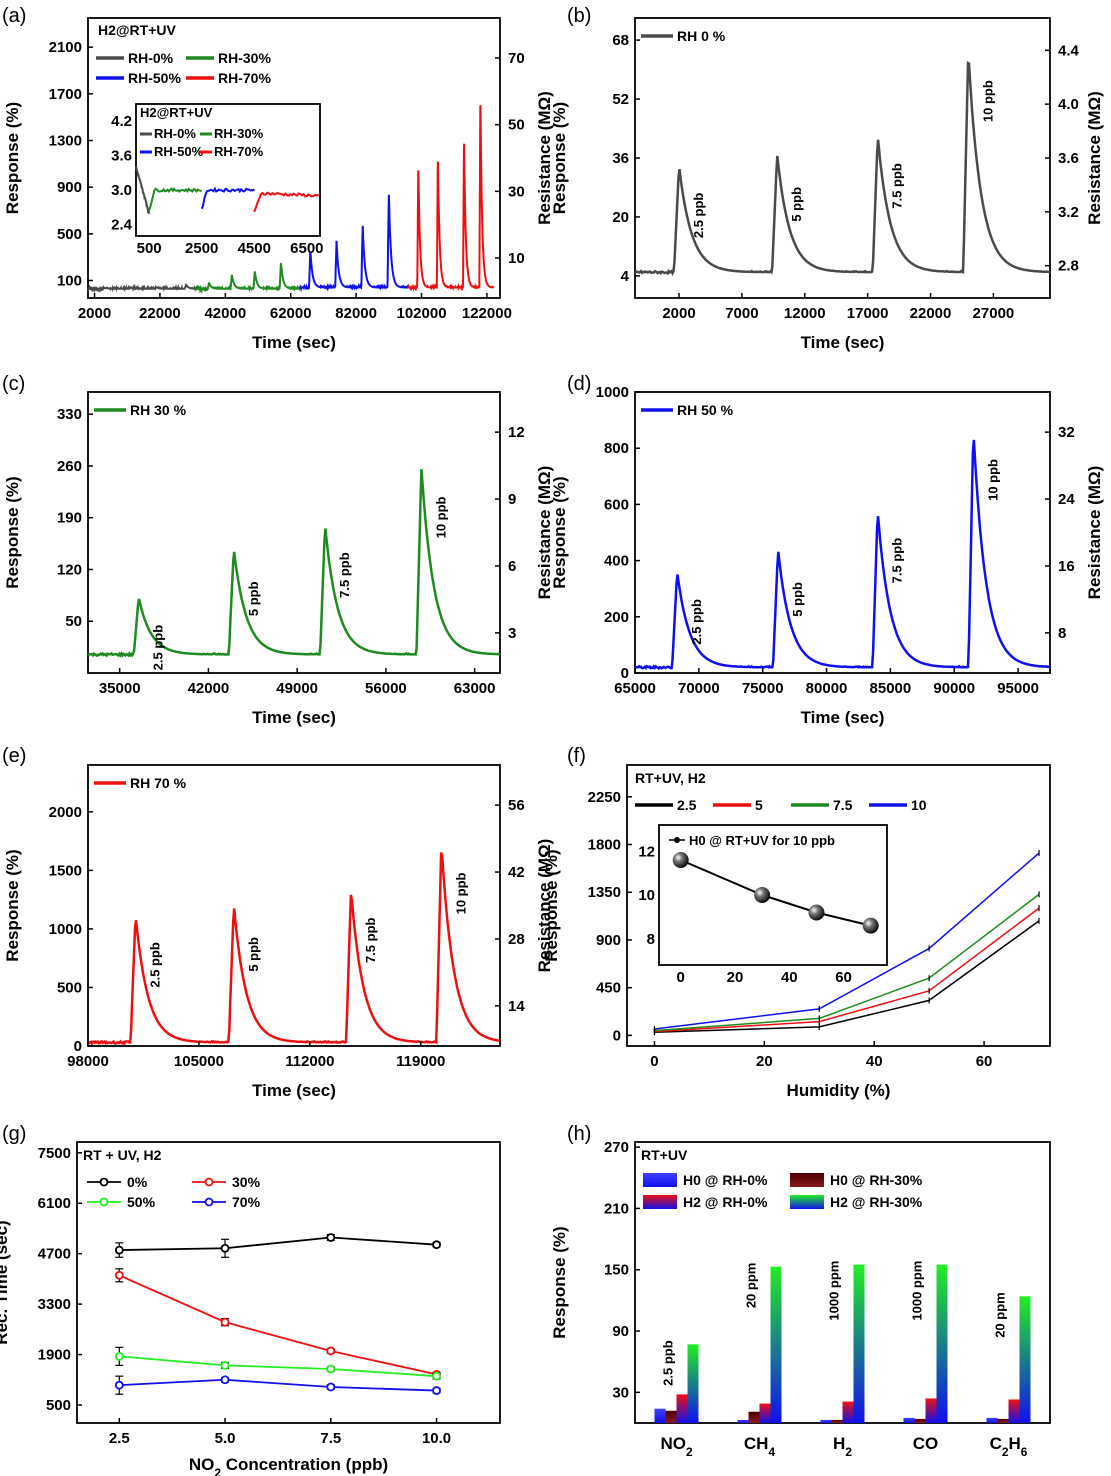  What do you see at coordinates (775, 893) in the screenshot?
I see `inset-series-line-f` at bounding box center [775, 893].